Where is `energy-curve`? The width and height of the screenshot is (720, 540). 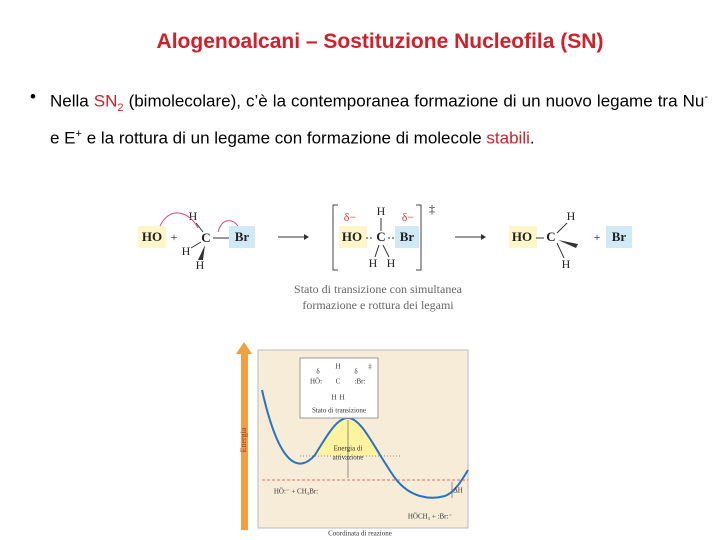
energy-curve is located at coordinates (365, 444).